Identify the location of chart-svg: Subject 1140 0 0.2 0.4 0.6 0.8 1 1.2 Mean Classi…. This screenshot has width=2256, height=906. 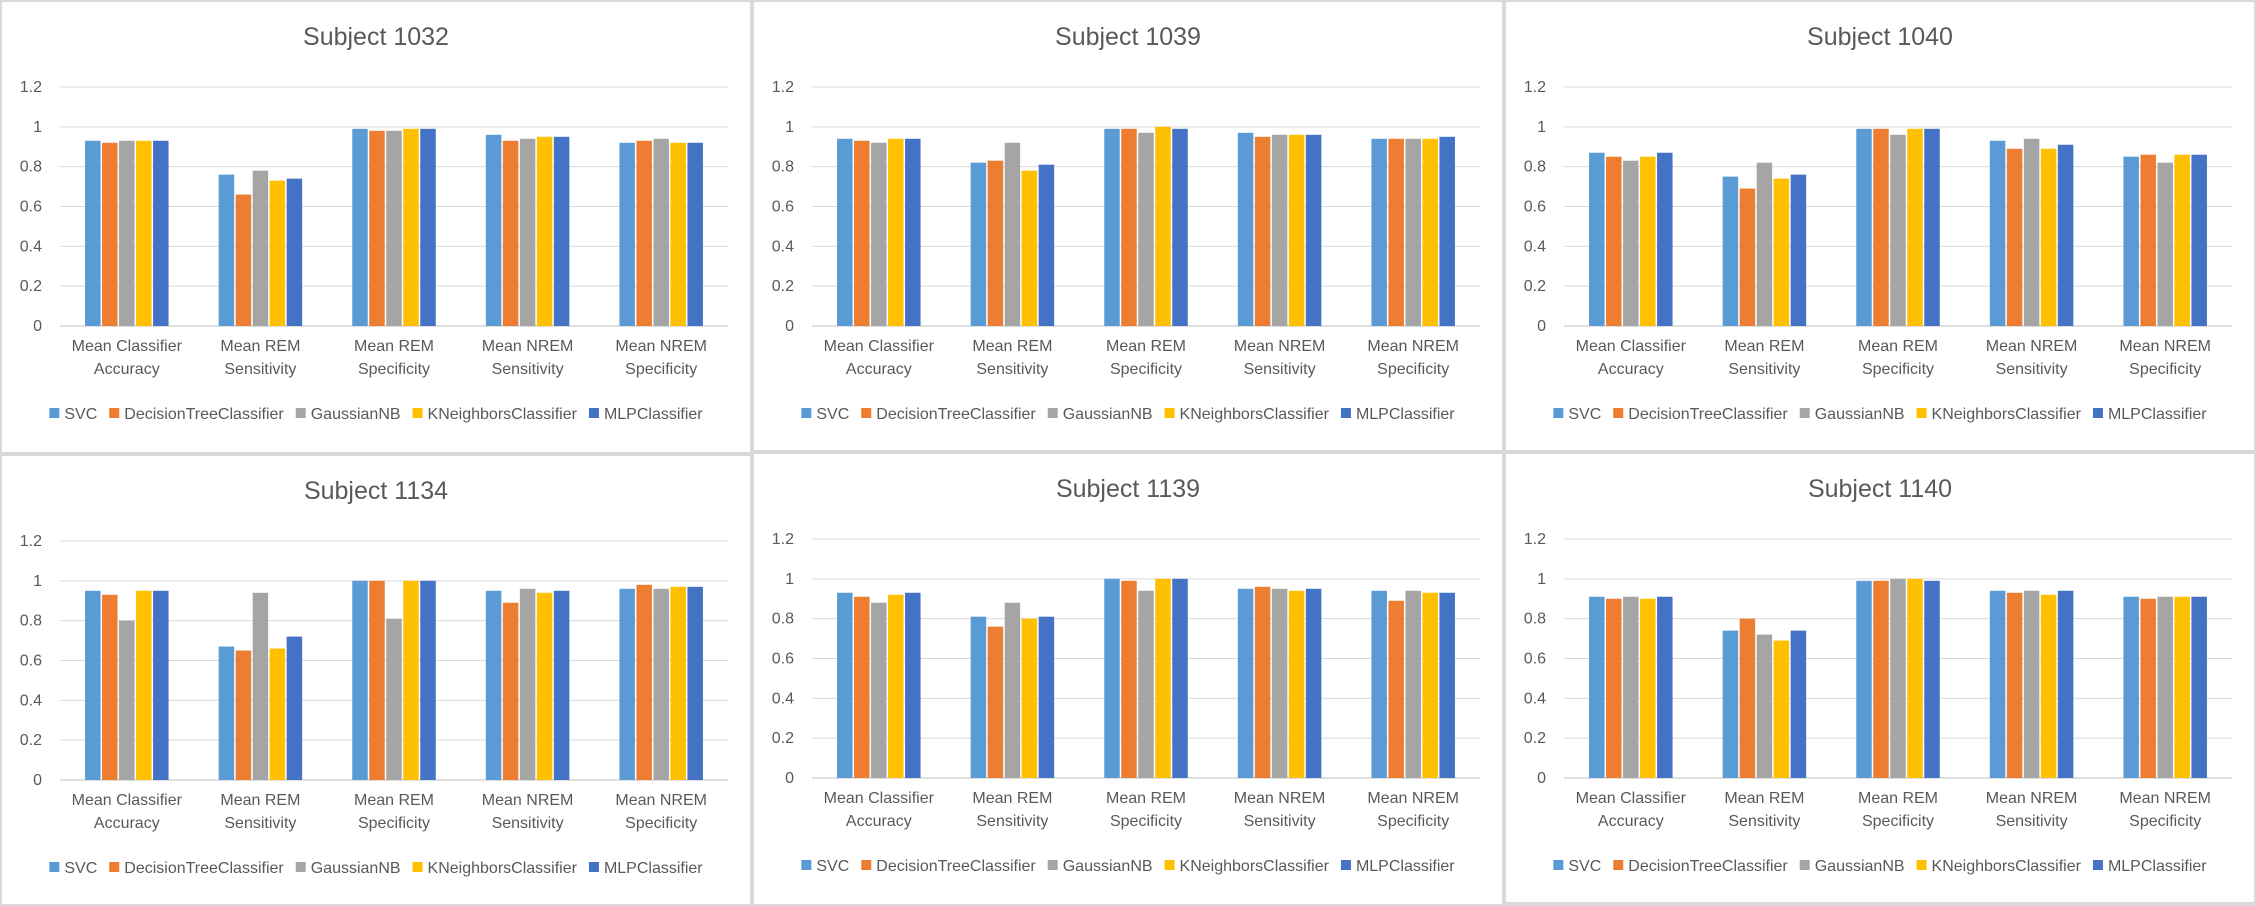
(1878, 675).